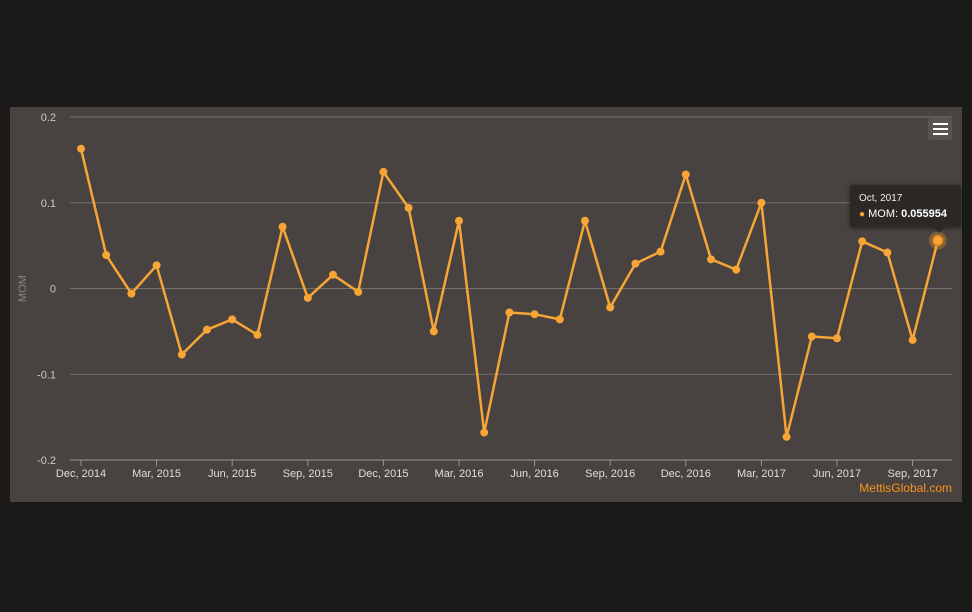  I want to click on y-tick-label: 0.1, so click(48, 204).